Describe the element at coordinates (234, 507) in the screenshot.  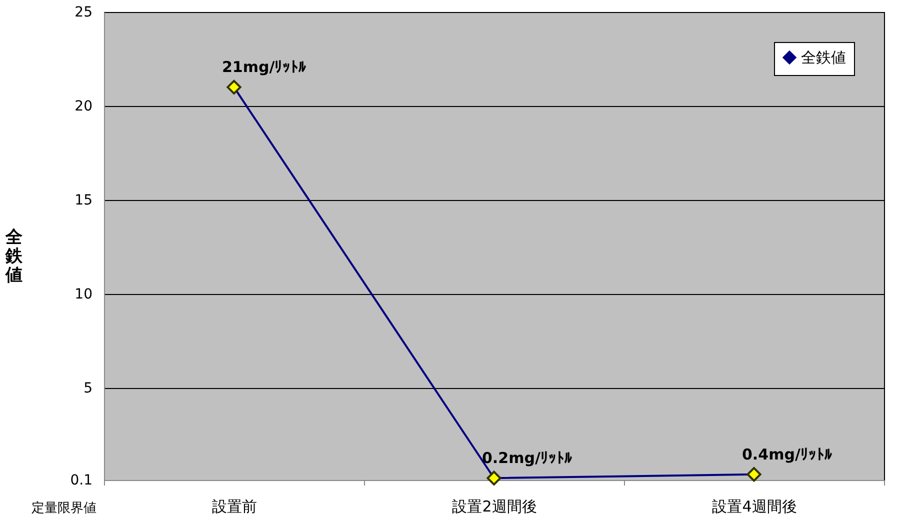
I see `x-tick-label: 設置前` at that location.